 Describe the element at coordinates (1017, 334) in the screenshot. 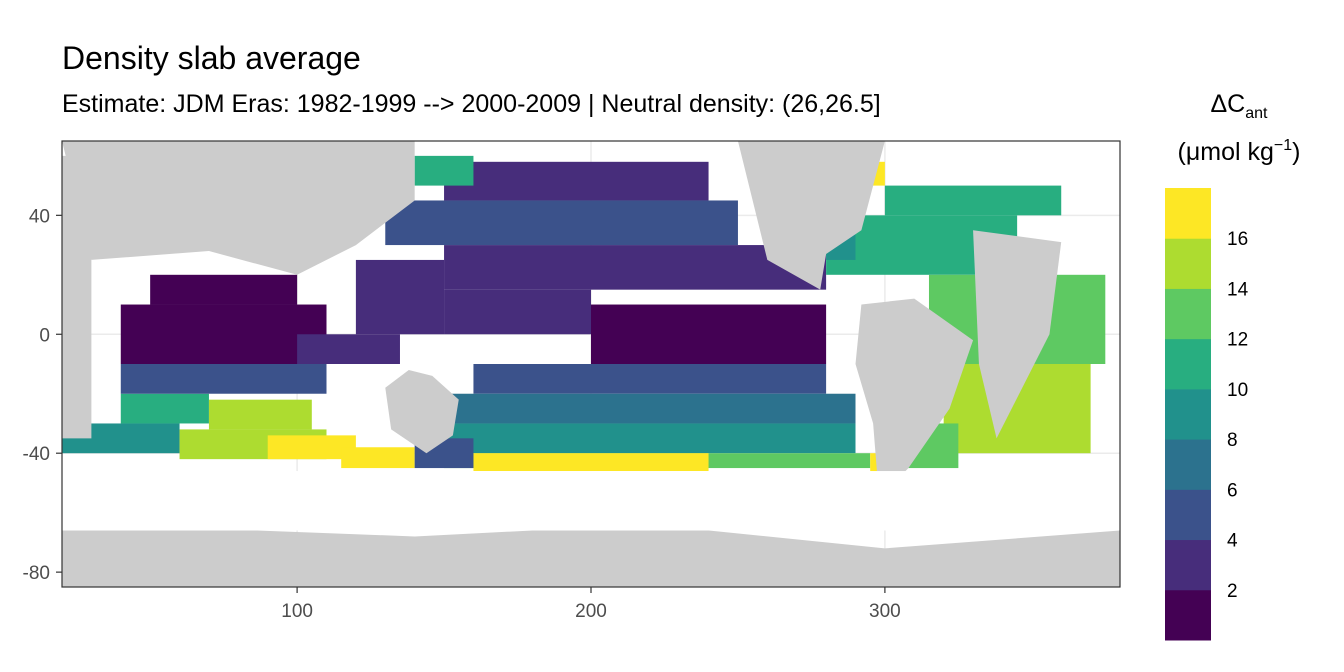

I see `land-africa` at that location.